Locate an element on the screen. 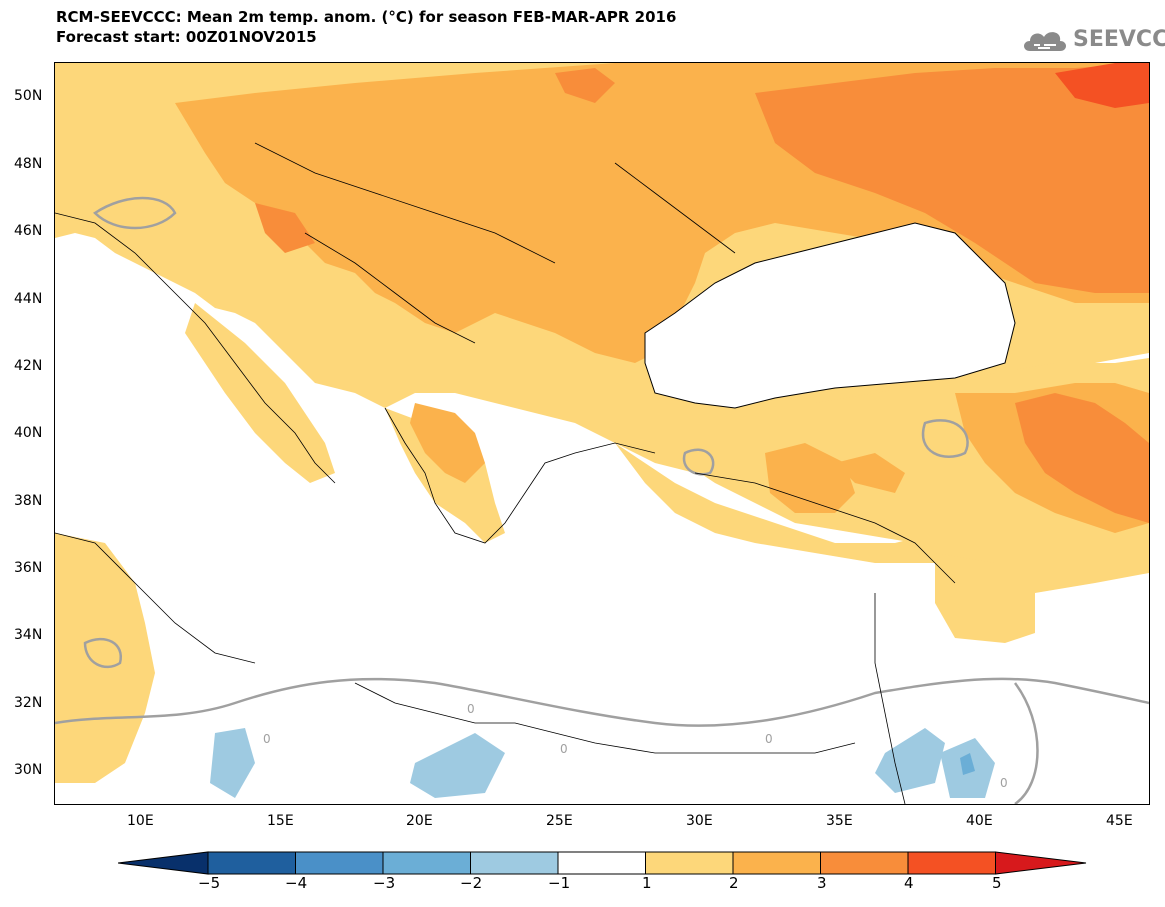  lon-tick-label: 10E is located at coordinates (140, 821).